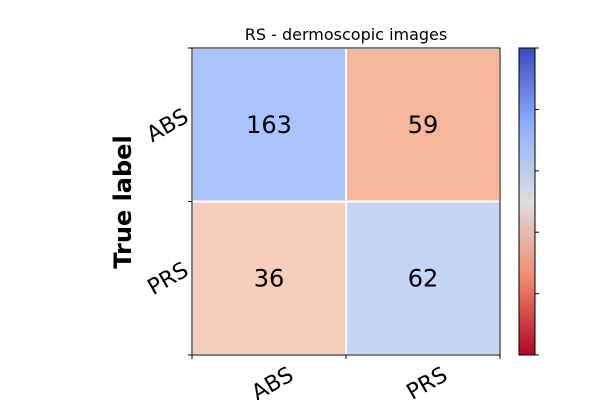  I want to click on cell-value-1-0: 36, so click(269, 278).